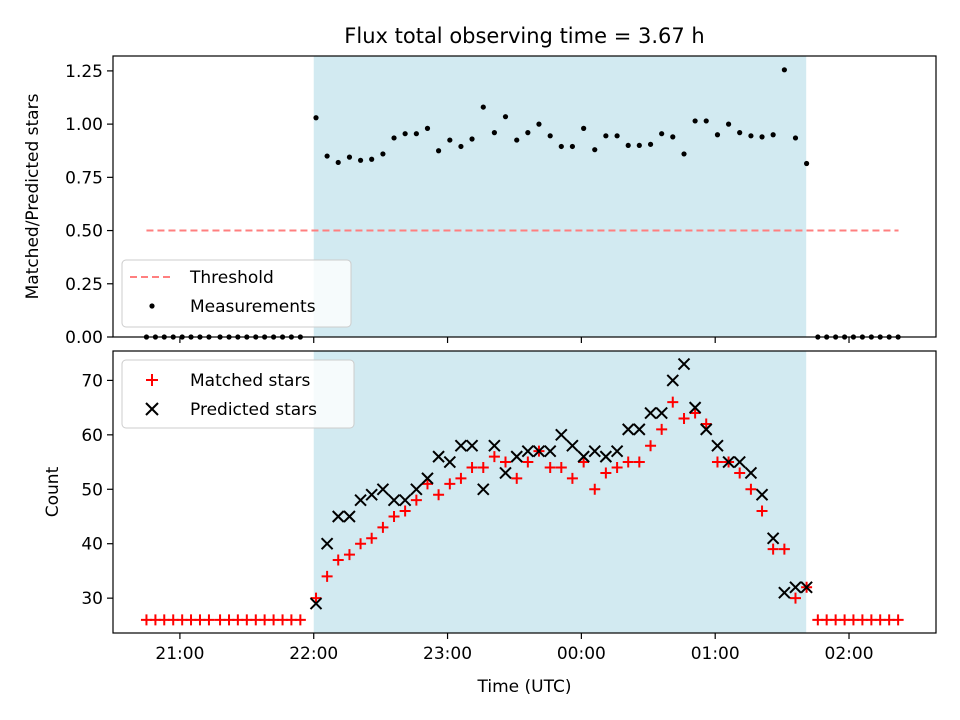  I want to click on x-tick-label: 02:00, so click(849, 654).